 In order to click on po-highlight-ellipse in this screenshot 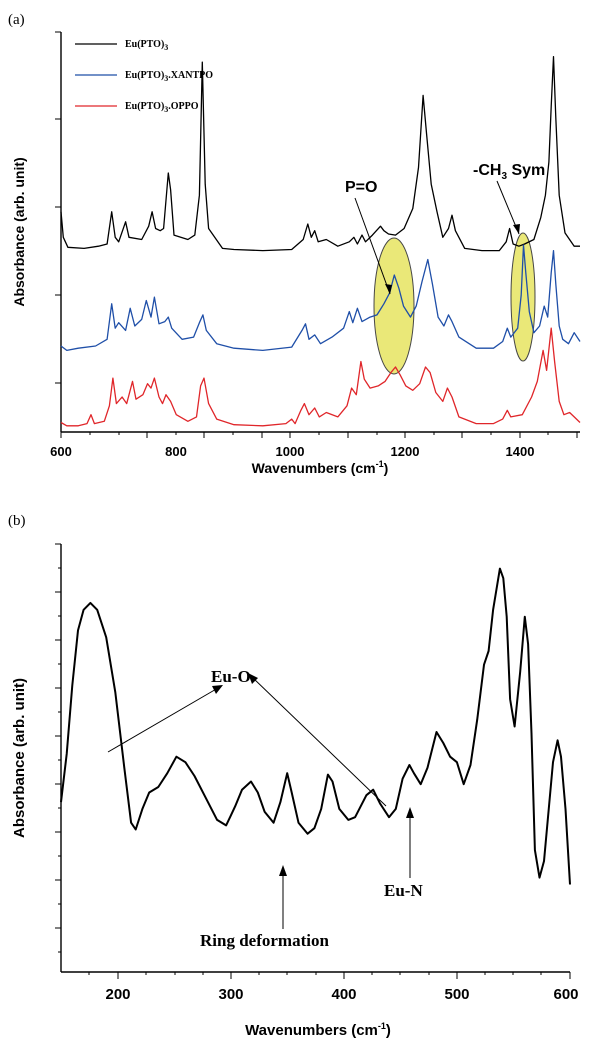, I will do `click(394, 306)`.